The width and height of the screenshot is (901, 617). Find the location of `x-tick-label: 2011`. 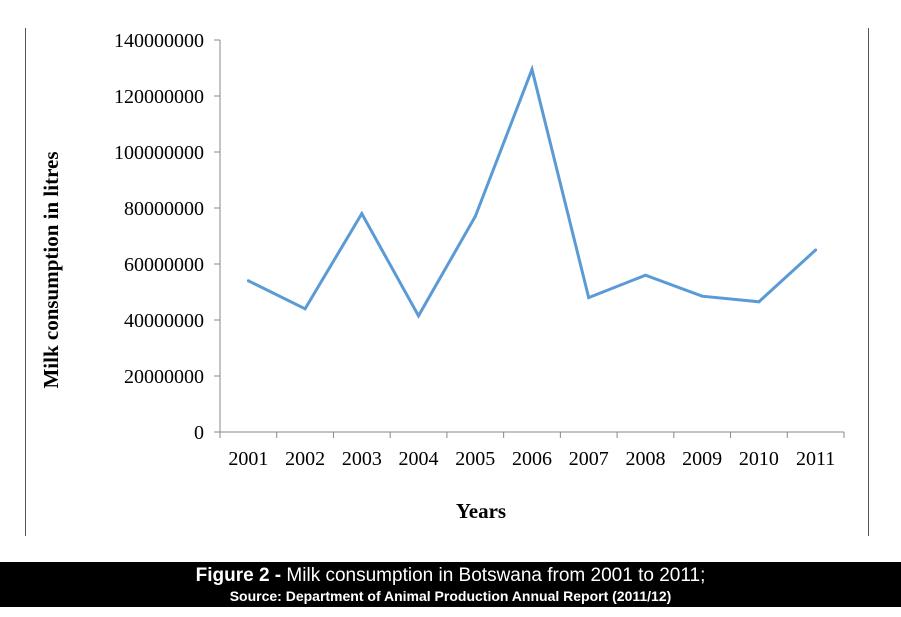

x-tick-label: 2011 is located at coordinates (815, 459).